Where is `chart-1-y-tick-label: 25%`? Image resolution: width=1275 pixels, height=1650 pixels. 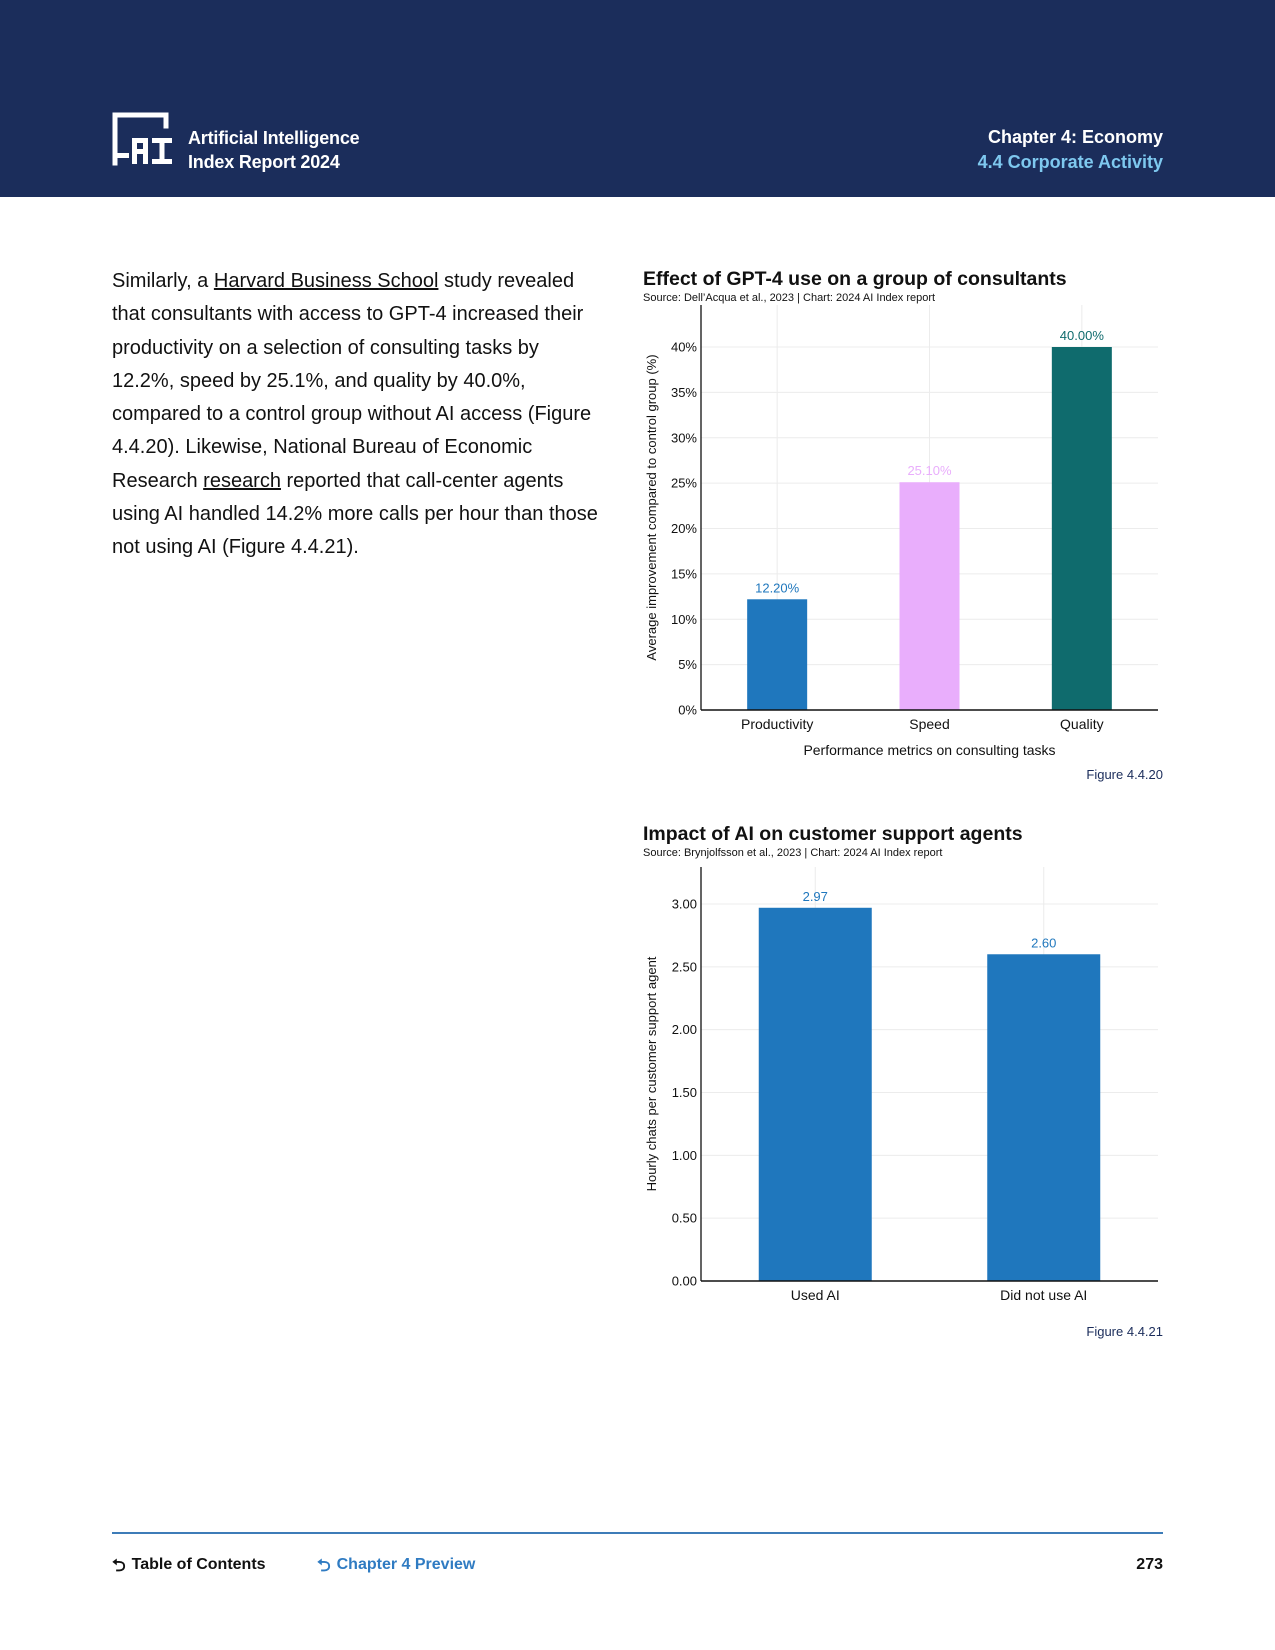
chart-1-y-tick-label: 25% is located at coordinates (684, 483).